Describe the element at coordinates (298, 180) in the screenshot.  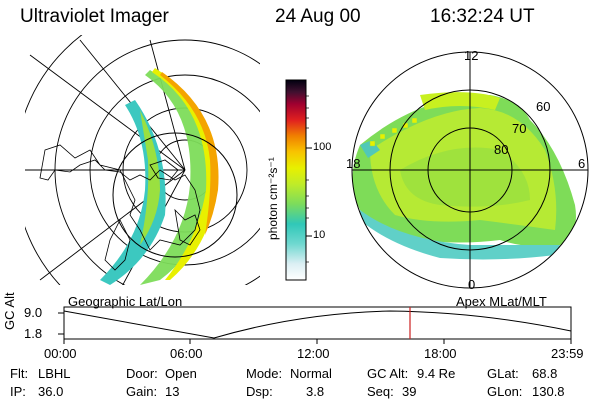
I see `color-bar` at that location.